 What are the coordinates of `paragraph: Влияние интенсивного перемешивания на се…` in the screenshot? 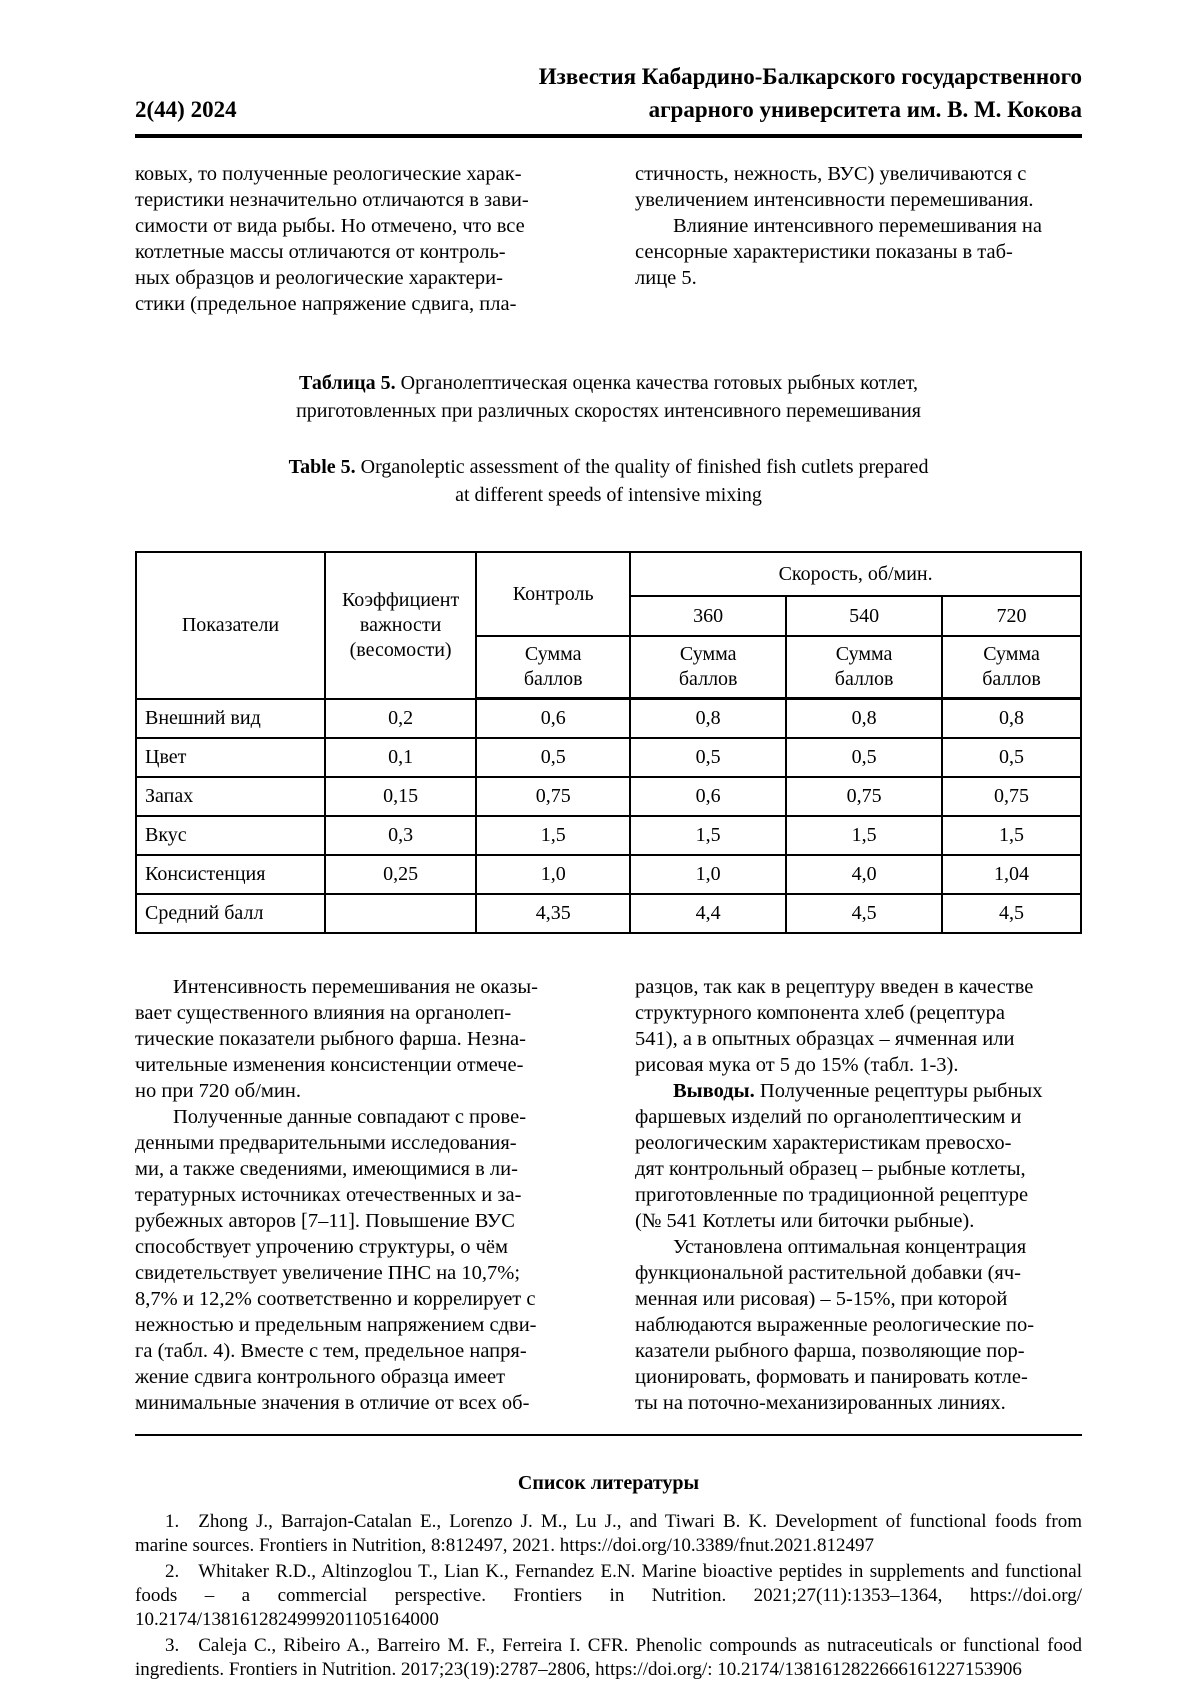 It's located at (838, 252).